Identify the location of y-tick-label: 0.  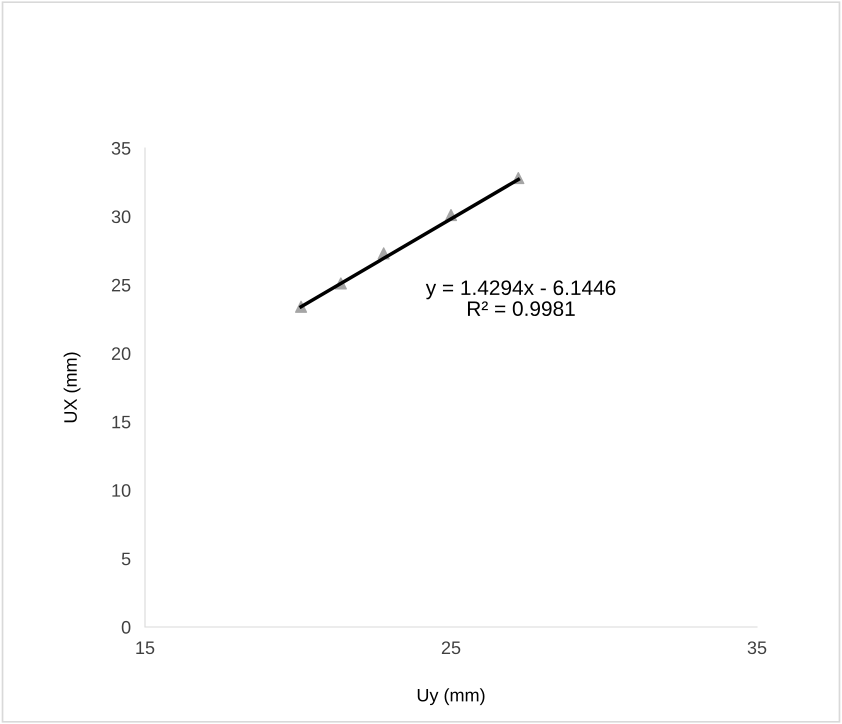
(126, 627).